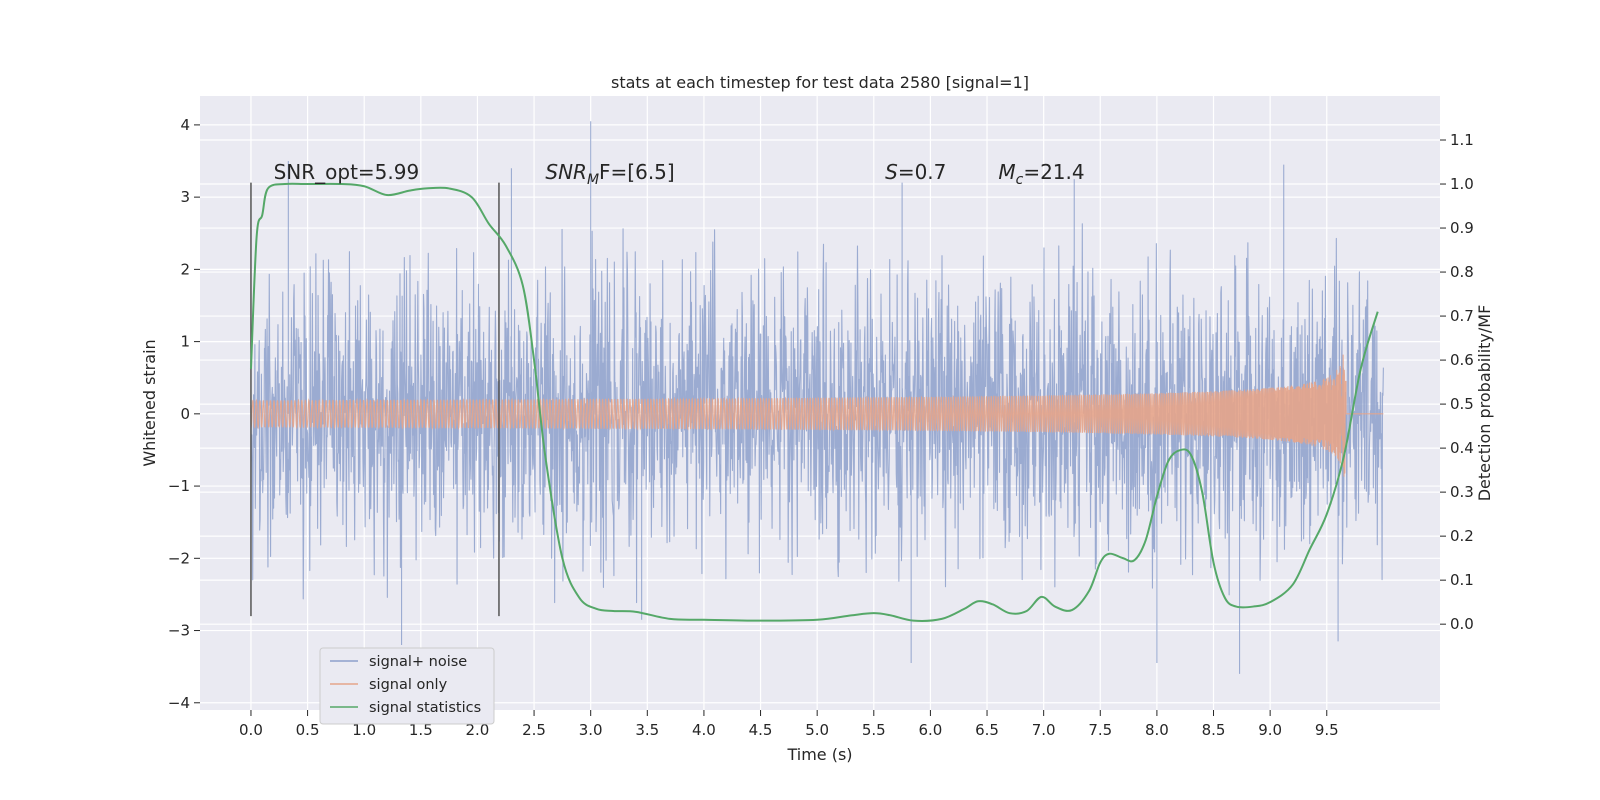 The image size is (1600, 800). Describe the element at coordinates (609, 174) in the screenshot. I see `annotation-snr-mf: SNRMF=[6.5]` at that location.